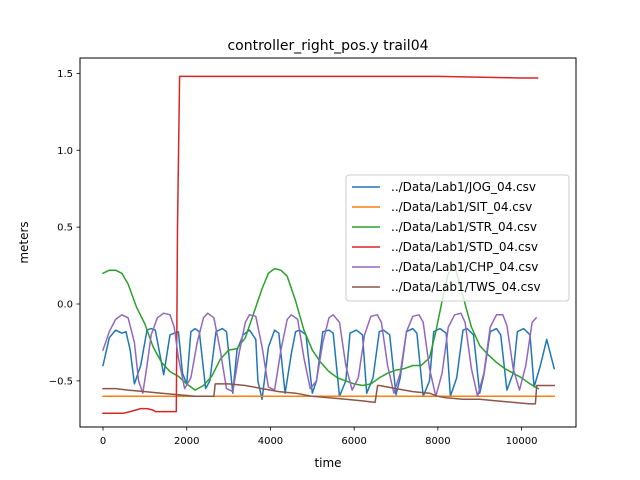  What do you see at coordinates (186, 441) in the screenshot?
I see `x-tick-label: 2000` at bounding box center [186, 441].